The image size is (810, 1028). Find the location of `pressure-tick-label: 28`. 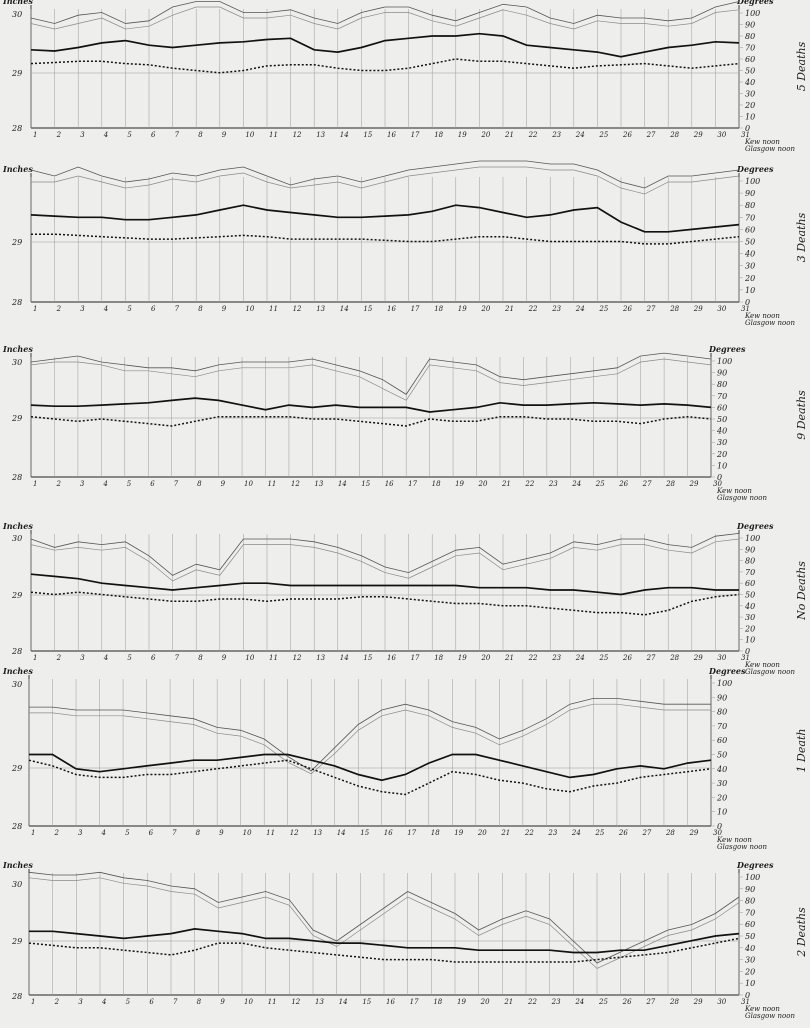

pressure-tick-label: 28 is located at coordinates (16, 996).